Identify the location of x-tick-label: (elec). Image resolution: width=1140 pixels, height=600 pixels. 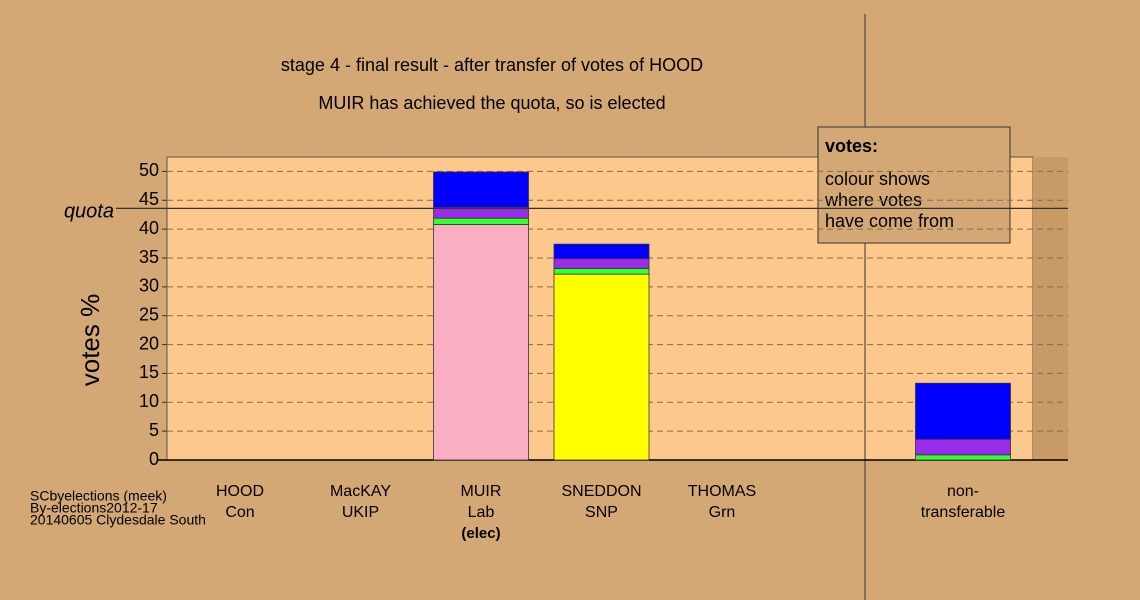
(480, 533).